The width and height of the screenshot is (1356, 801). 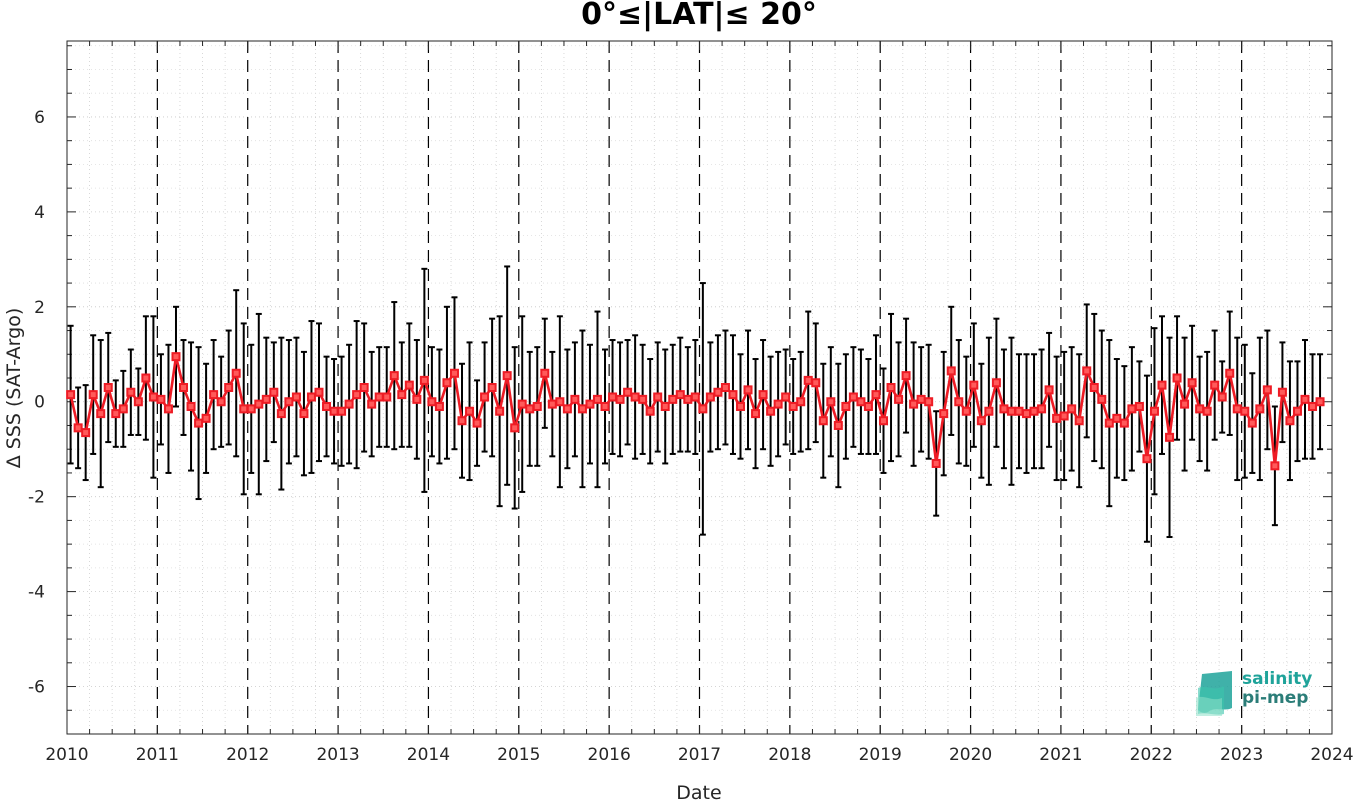 What do you see at coordinates (247, 755) in the screenshot?
I see `x-tick-label: 2012` at bounding box center [247, 755].